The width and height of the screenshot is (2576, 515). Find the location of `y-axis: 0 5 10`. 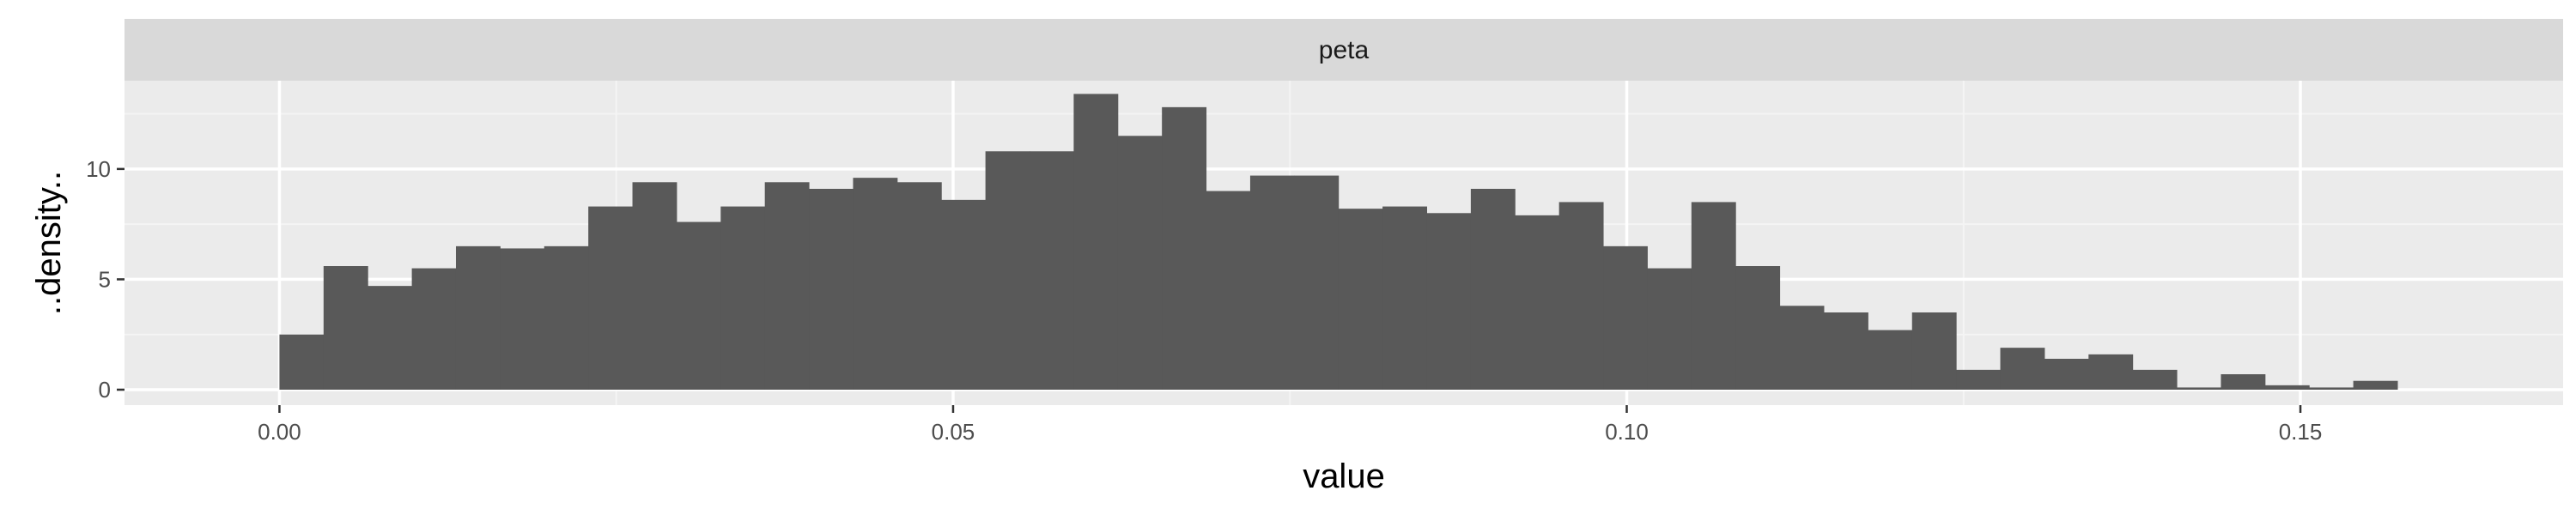

y-axis: 0 5 10 is located at coordinates (106, 279).